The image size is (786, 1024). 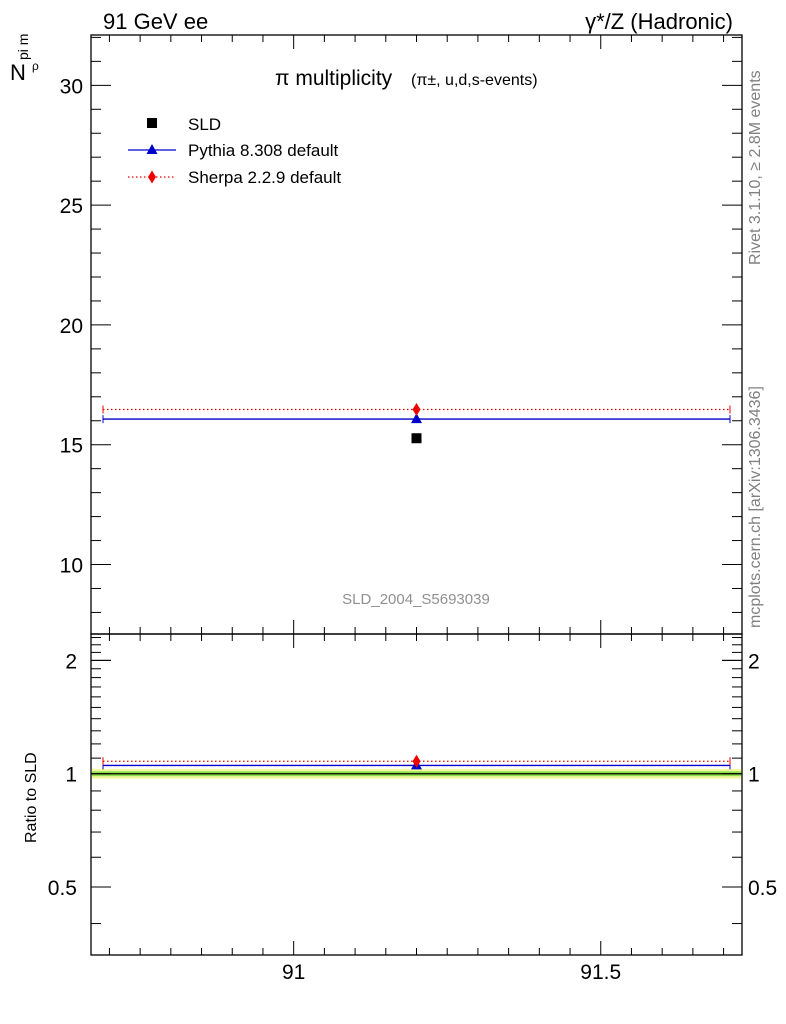 I want to click on legend-label-pythia: Pythia 8.308 default, so click(x=263, y=150).